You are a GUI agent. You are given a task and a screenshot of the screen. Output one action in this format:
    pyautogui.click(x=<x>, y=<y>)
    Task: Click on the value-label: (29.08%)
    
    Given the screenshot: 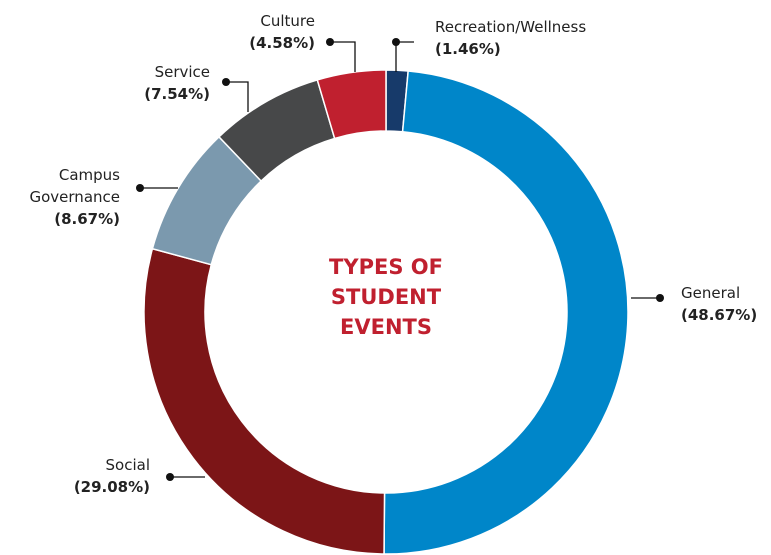 What is the action you would take?
    pyautogui.click(x=111, y=487)
    